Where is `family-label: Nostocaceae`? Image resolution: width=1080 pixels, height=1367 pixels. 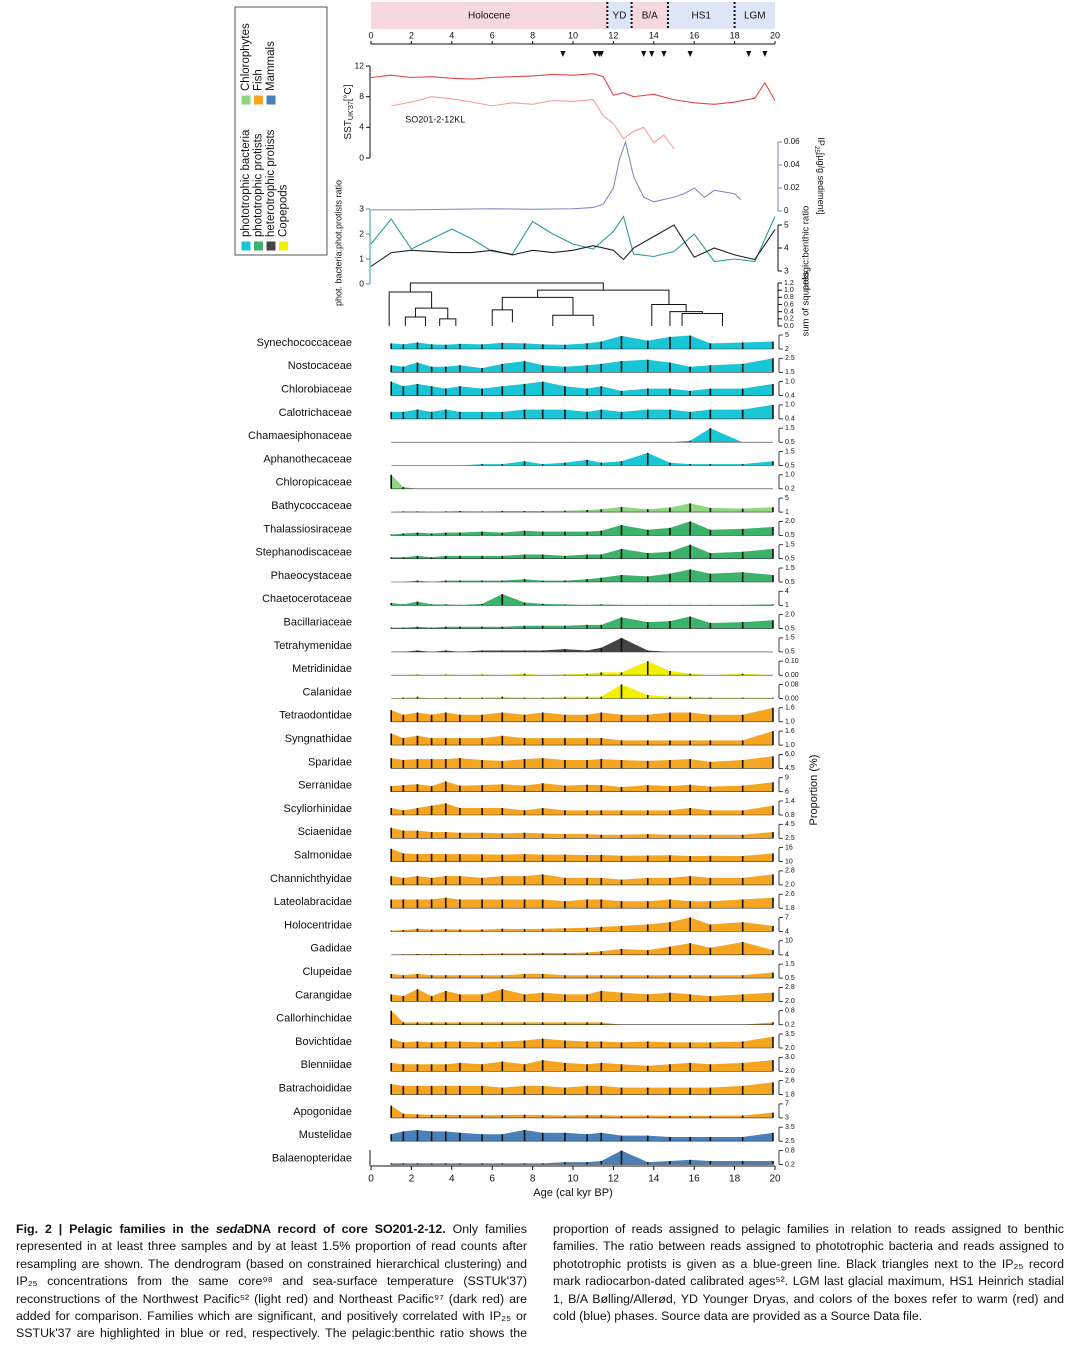 family-label: Nostocaceae is located at coordinates (320, 366).